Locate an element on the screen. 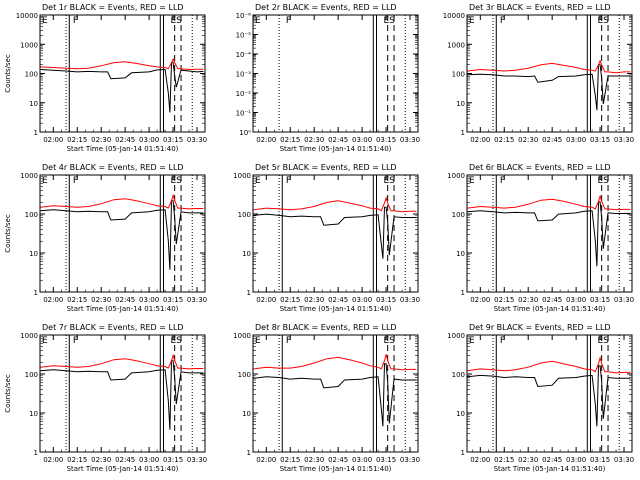  y-tick-label: 10⁻¹ is located at coordinates (244, 114).